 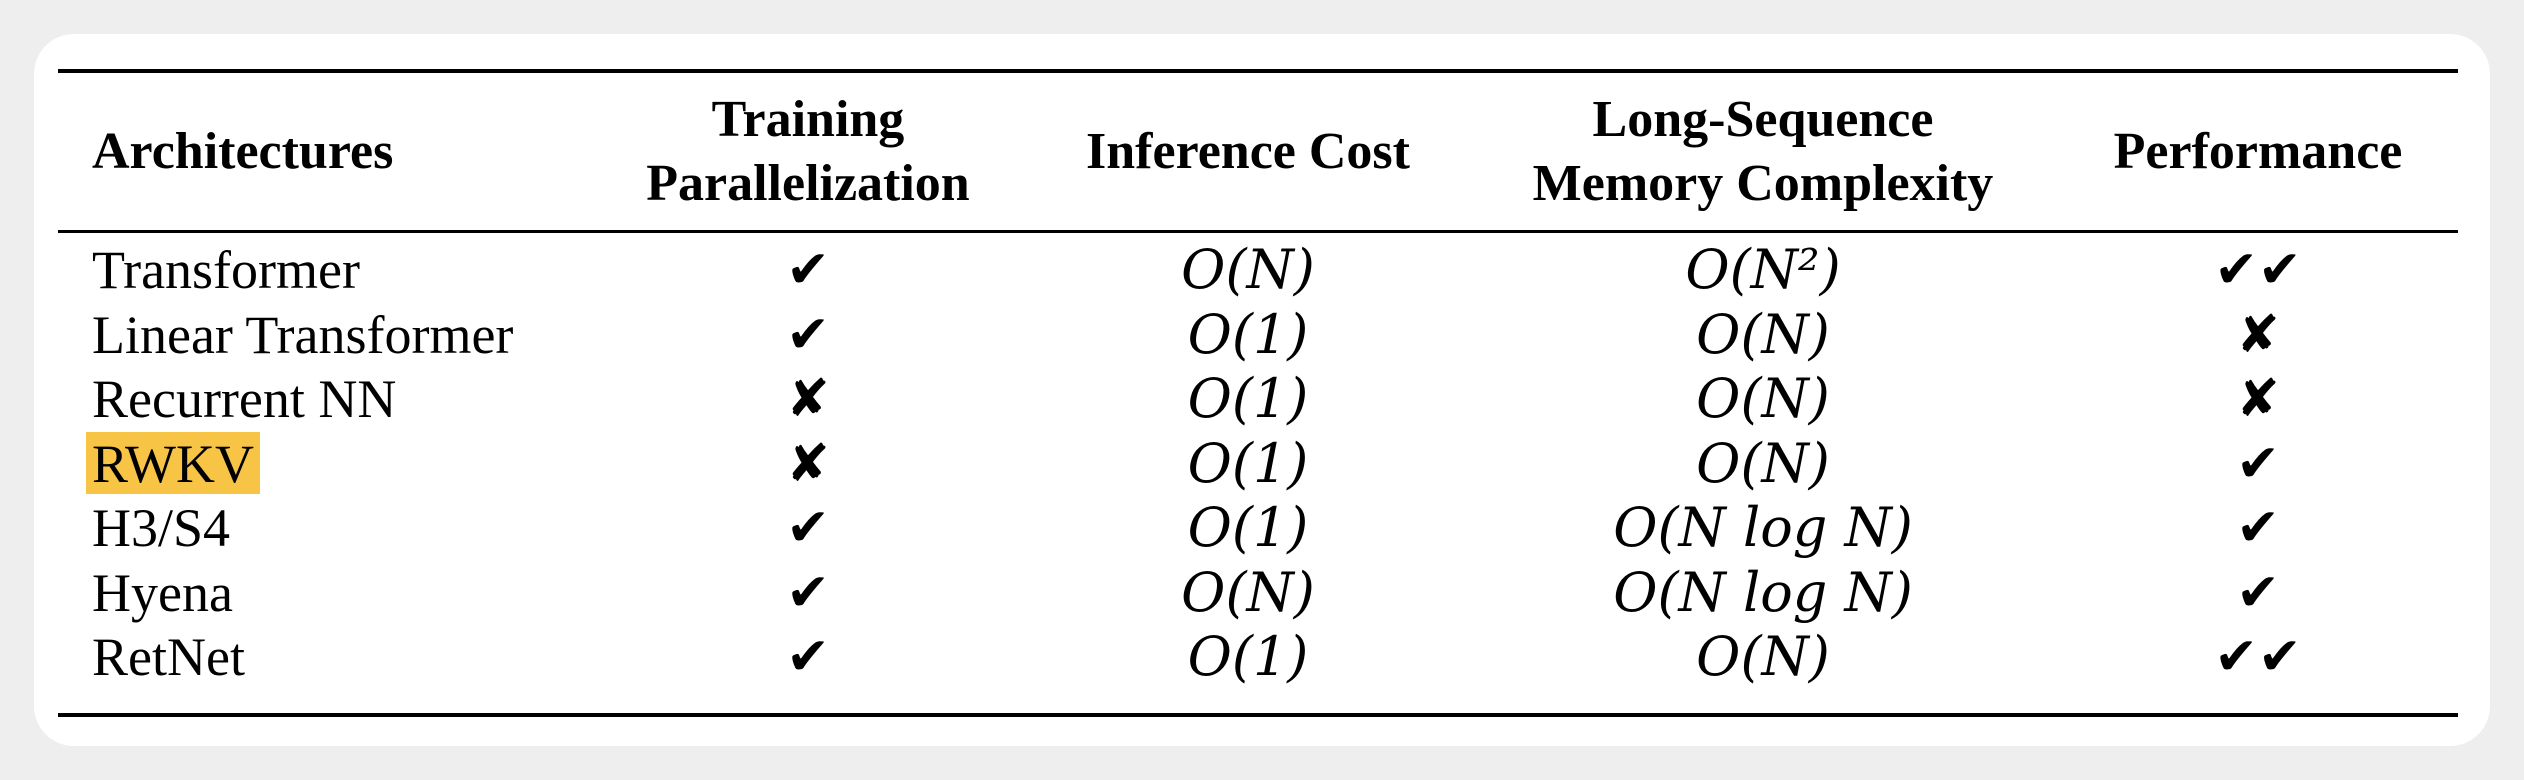 I want to click on table-row: H3/S4 ✔ O(1) O(N log N) ✔, so click(x=1258, y=528).